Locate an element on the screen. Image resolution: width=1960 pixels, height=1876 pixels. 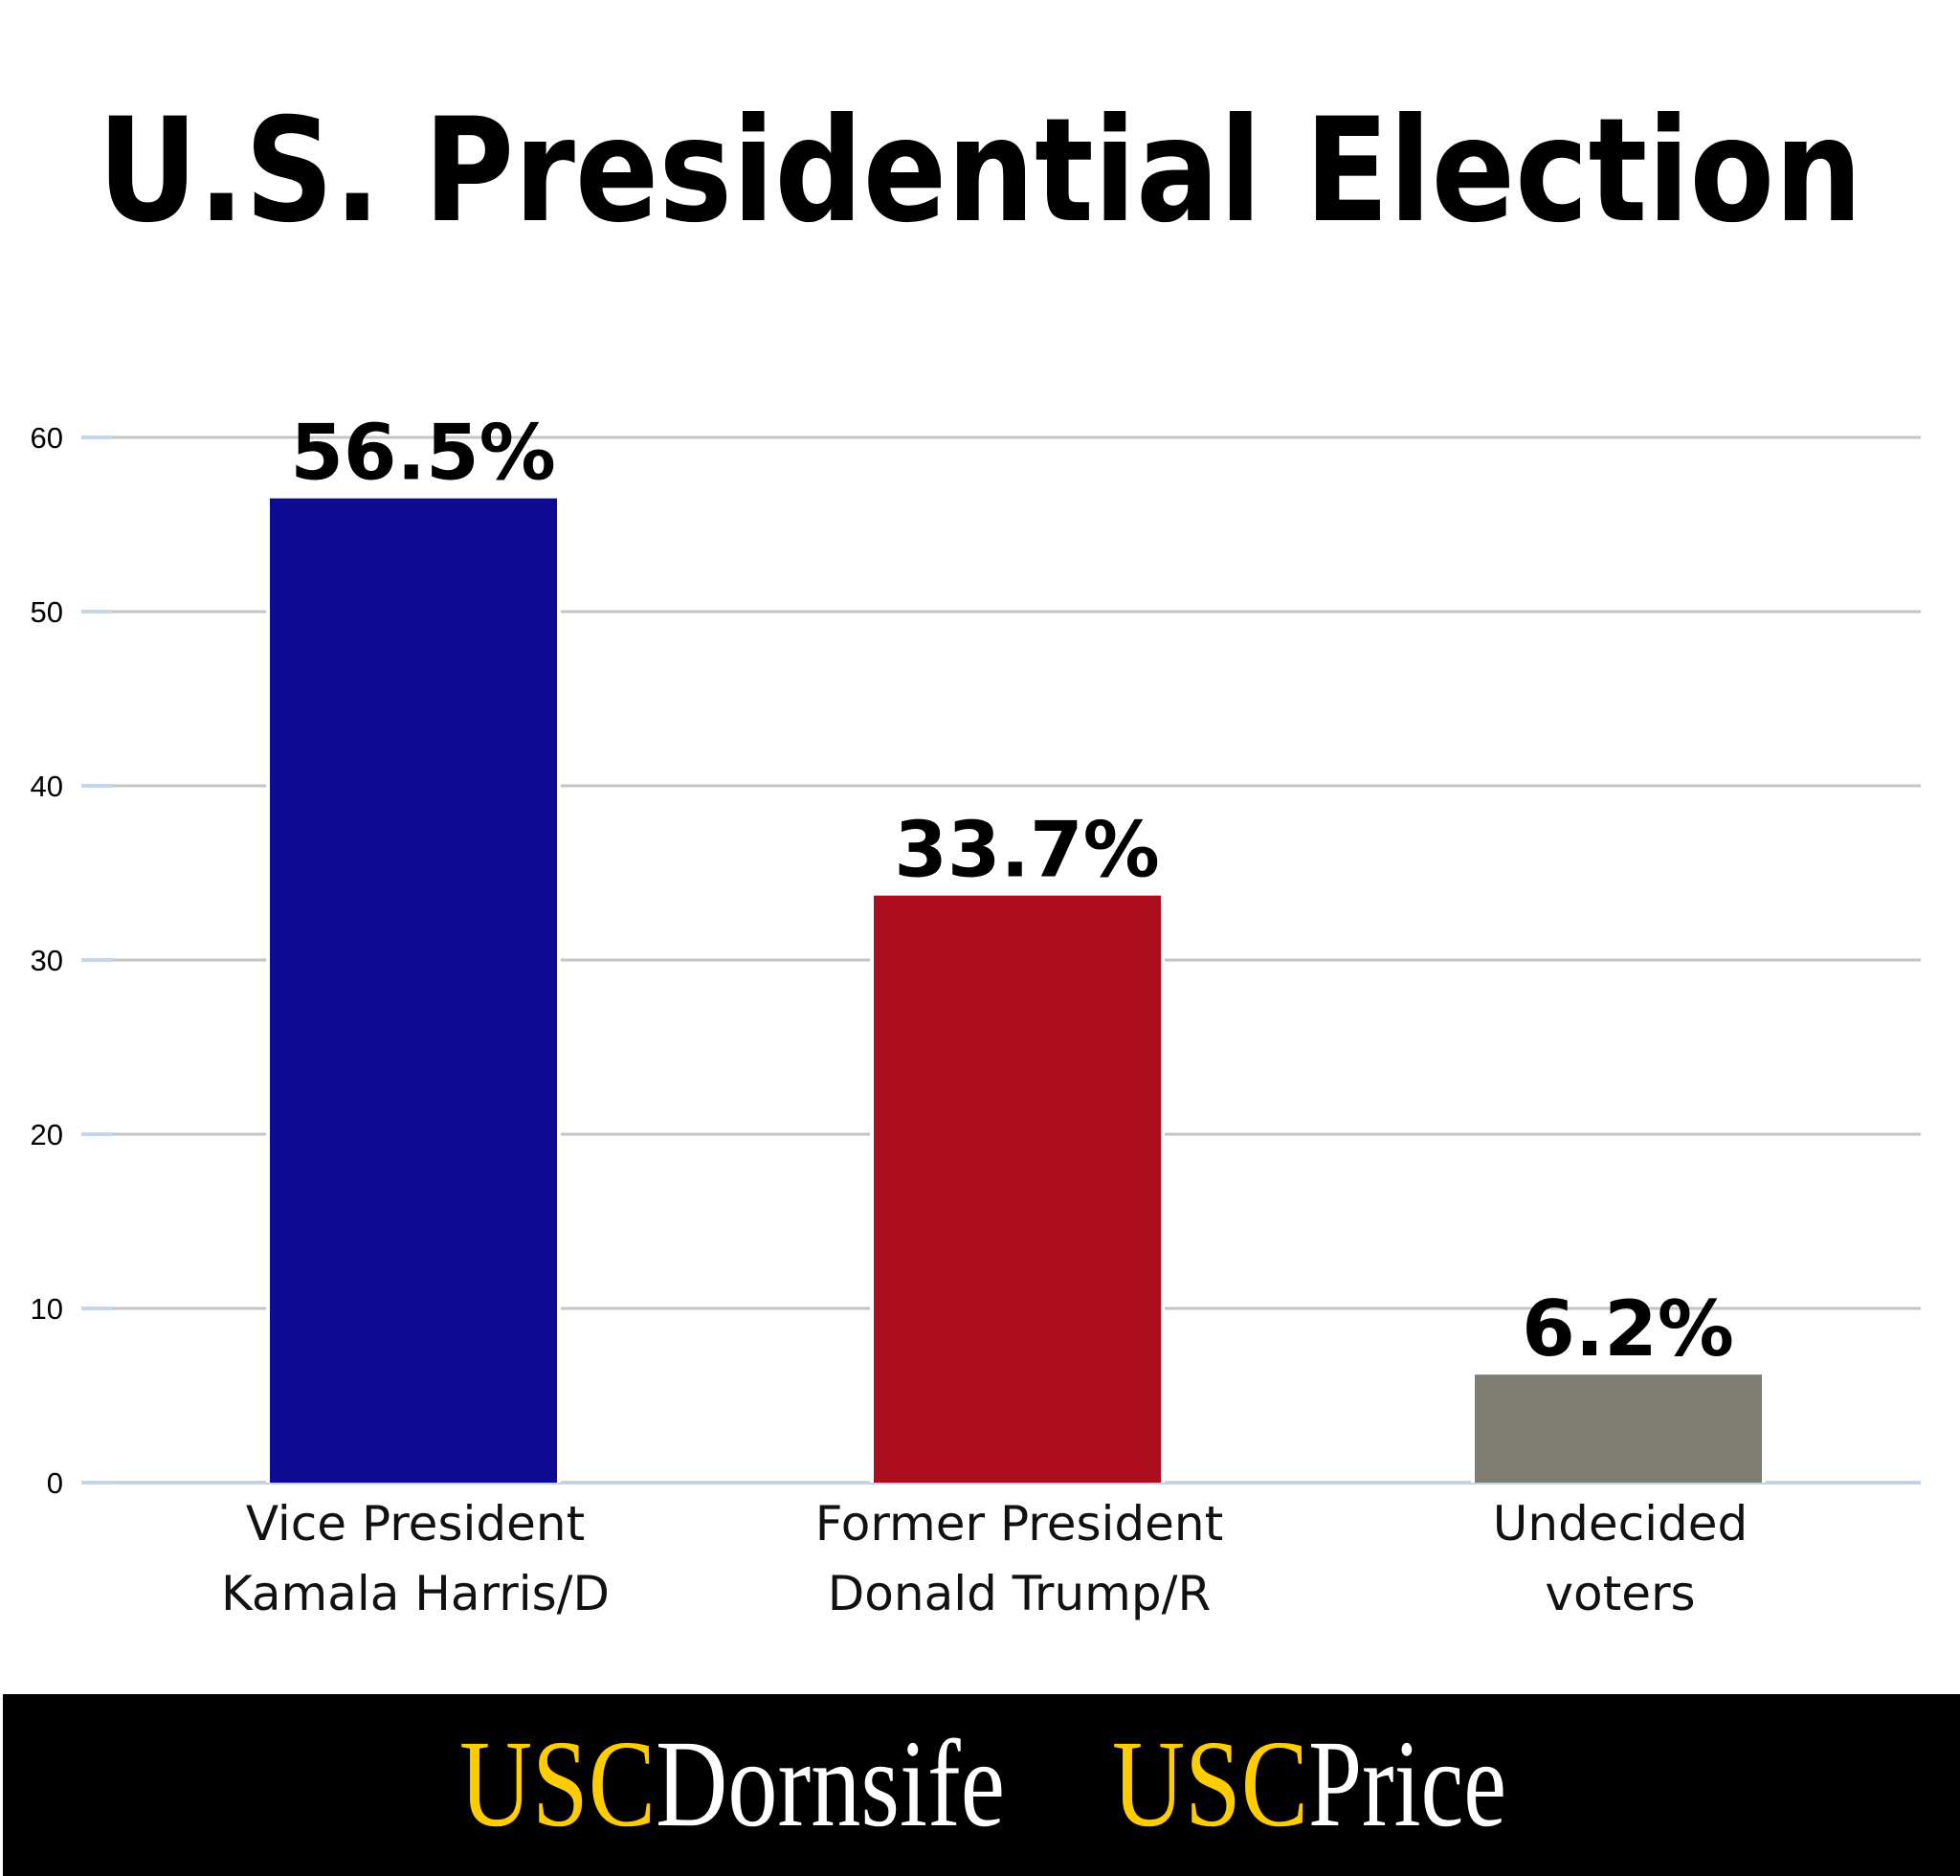
x-category-label: Kamala Harris/D is located at coordinates (416, 1593).